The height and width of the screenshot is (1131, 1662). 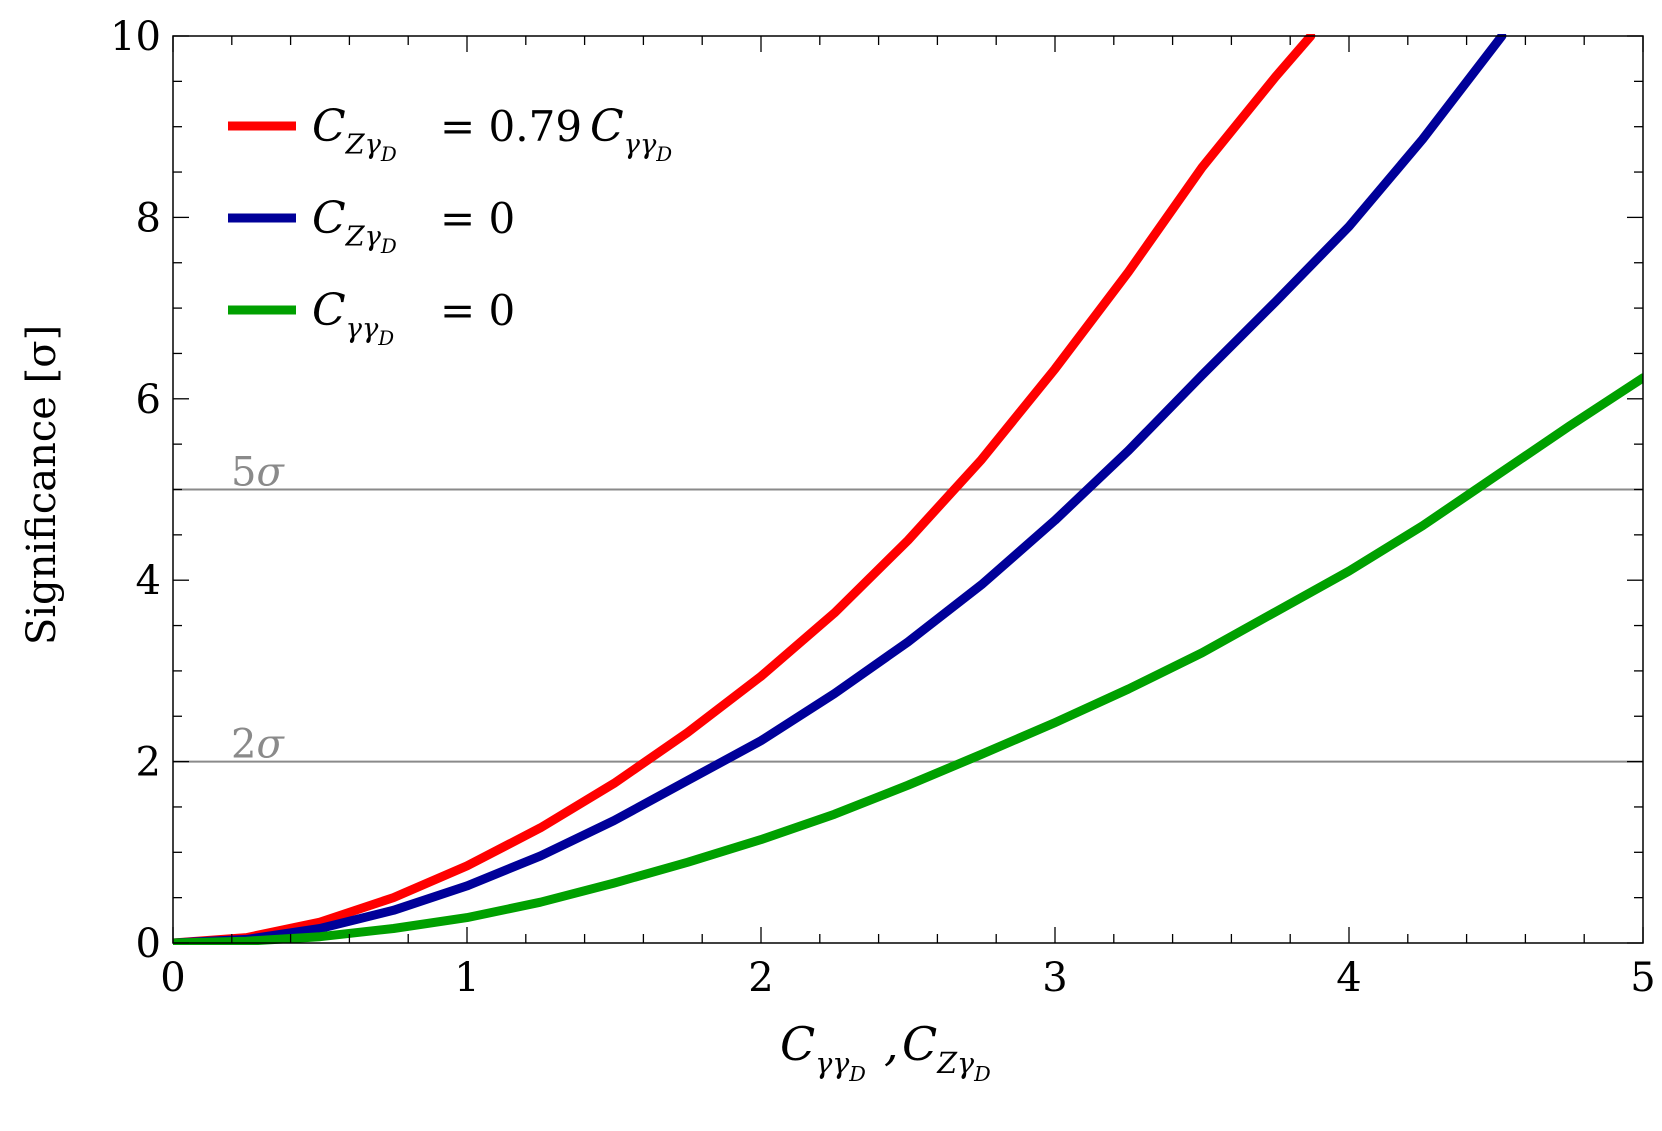 What do you see at coordinates (148, 400) in the screenshot?
I see `y-tick-label: 6` at bounding box center [148, 400].